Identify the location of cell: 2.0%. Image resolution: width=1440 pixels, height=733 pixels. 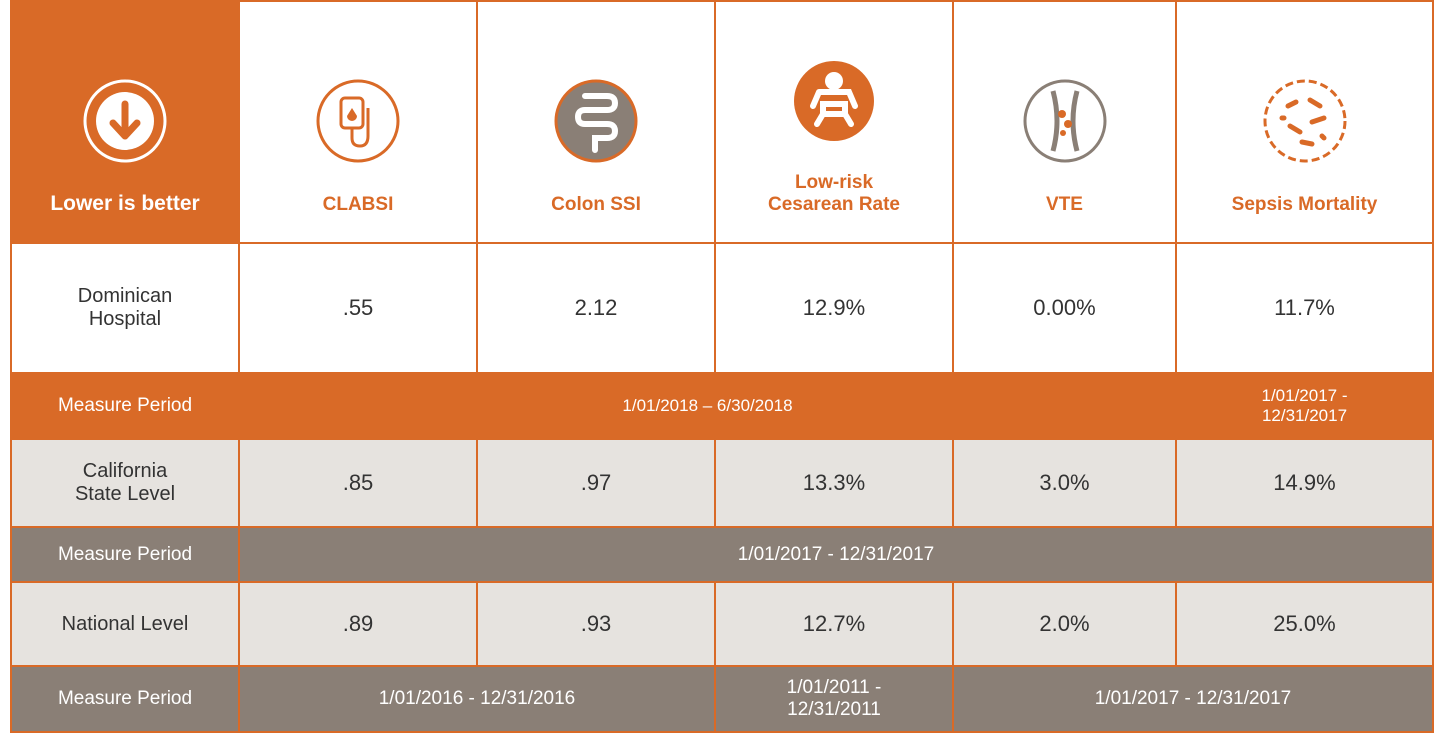
(1064, 624).